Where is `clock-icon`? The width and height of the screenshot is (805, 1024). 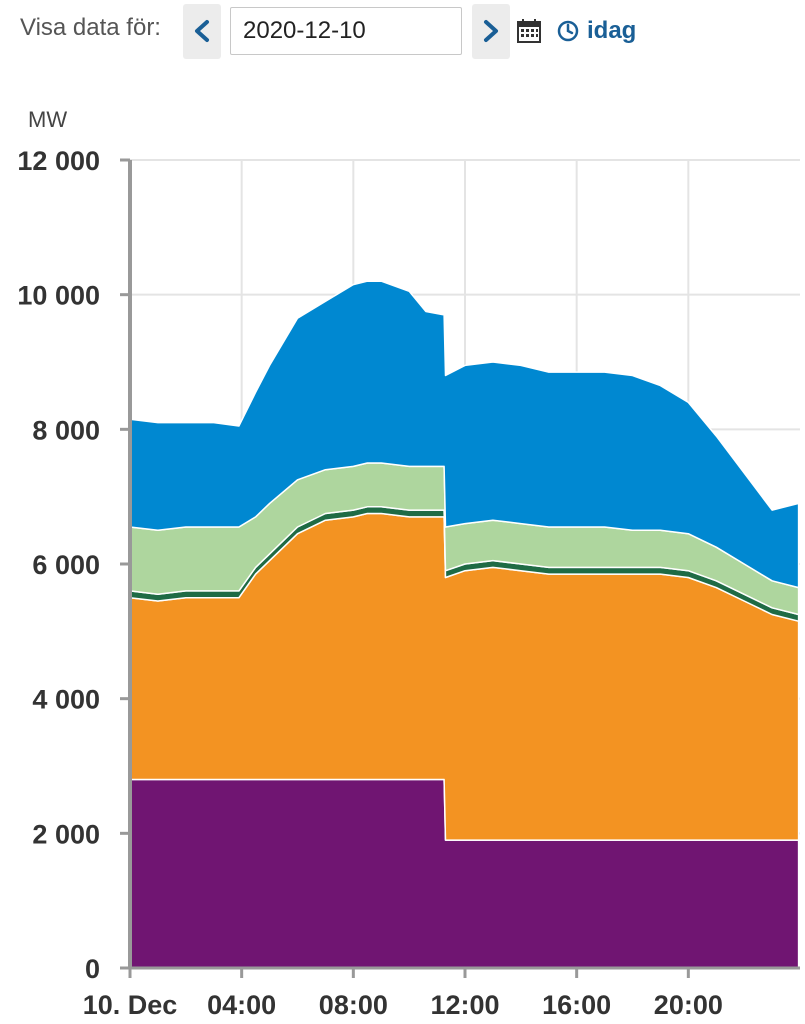 clock-icon is located at coordinates (568, 31).